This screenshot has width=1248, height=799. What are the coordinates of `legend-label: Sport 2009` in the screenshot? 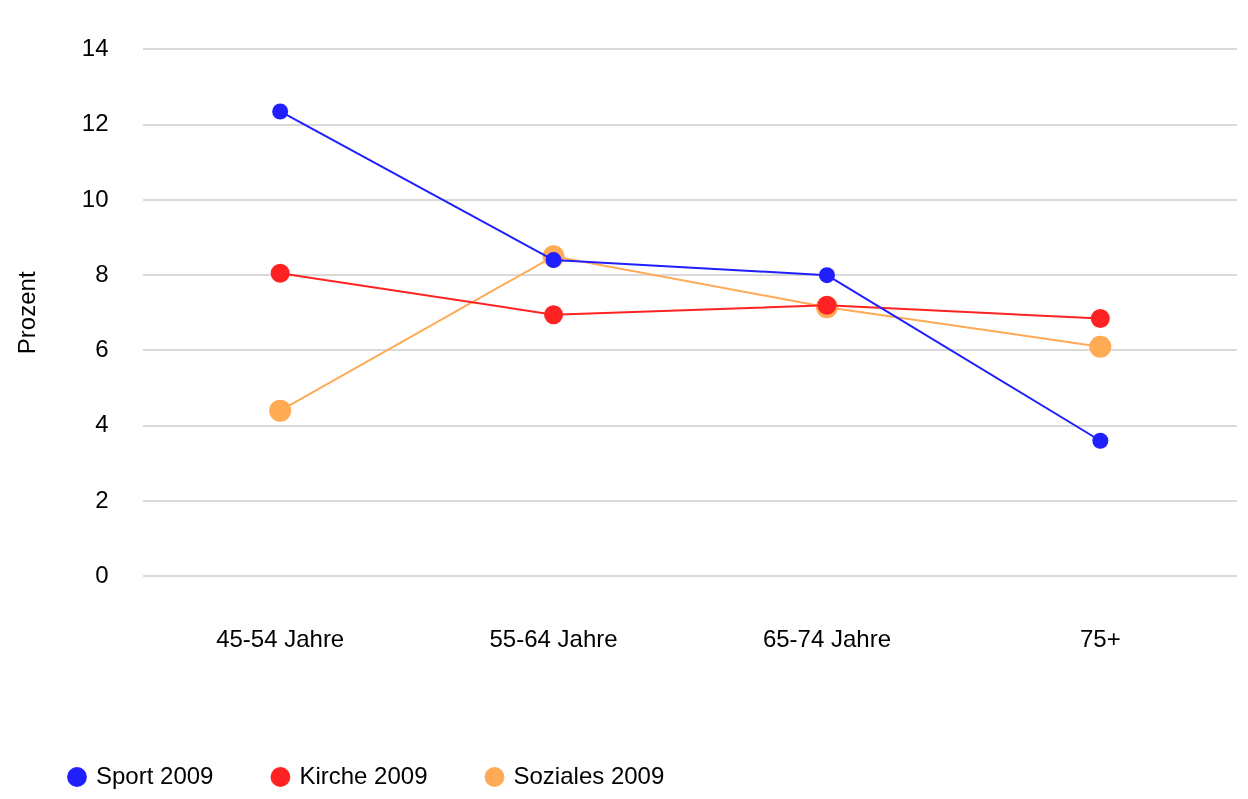 It's located at (155, 775).